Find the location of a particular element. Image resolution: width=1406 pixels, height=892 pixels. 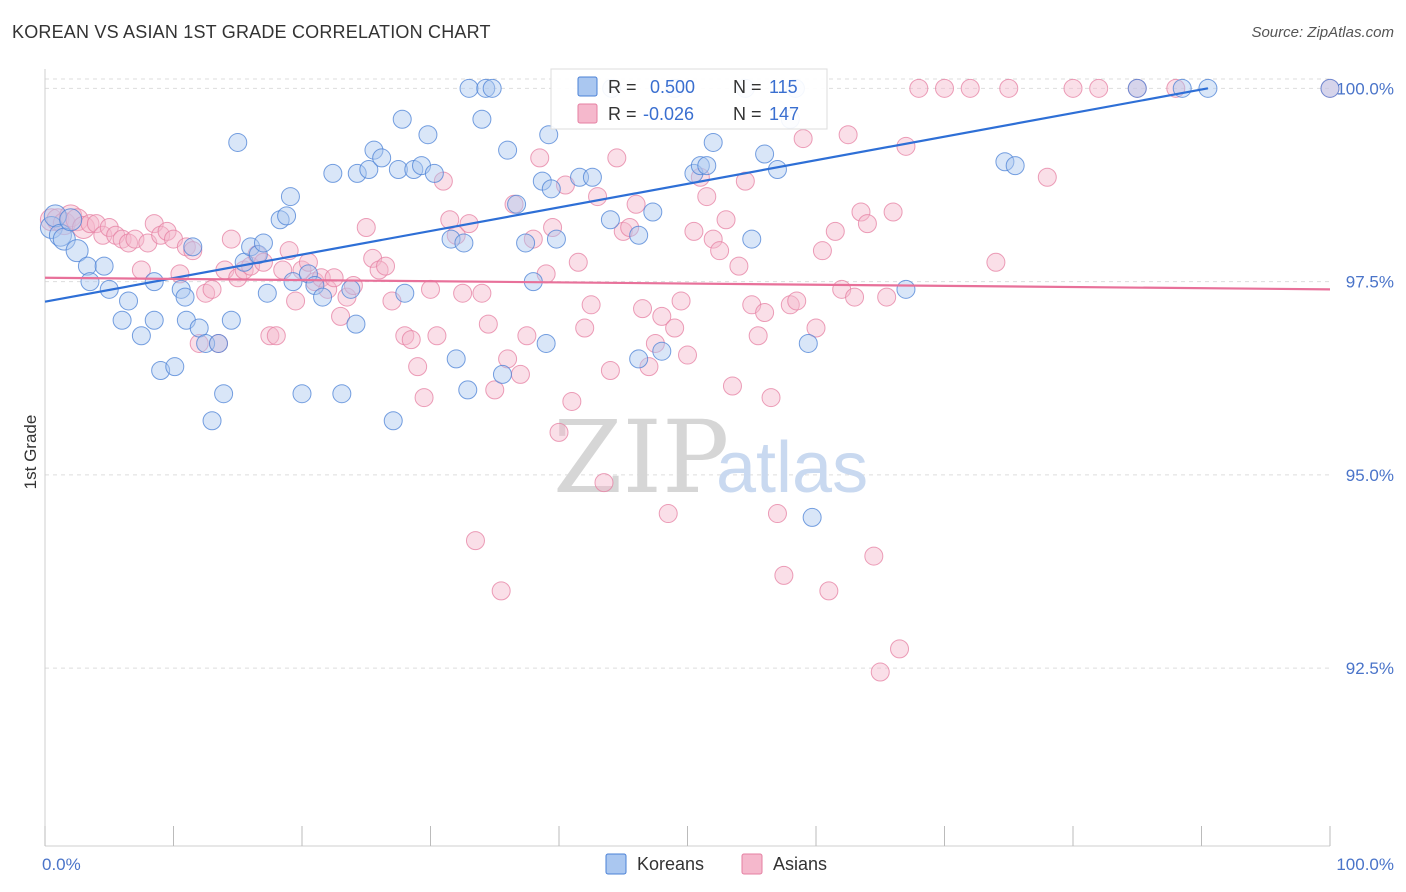

x-tick-label-max: 100.0% is located at coordinates (1365, 864).